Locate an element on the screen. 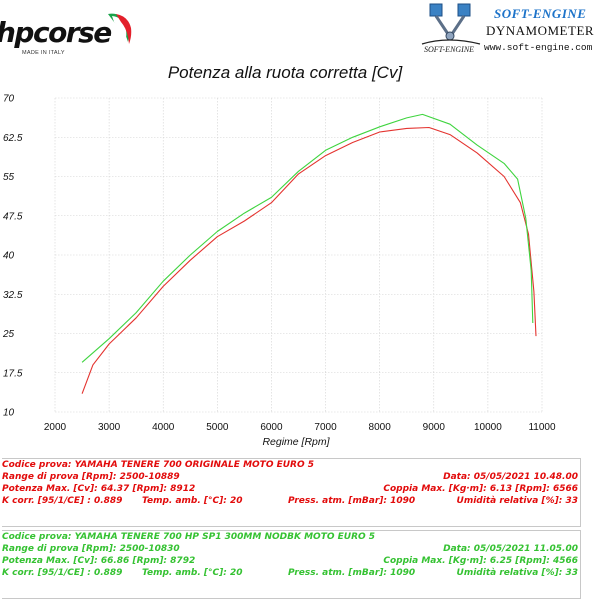 The image size is (600, 600). x-tick-label: 6000 is located at coordinates (271, 427).